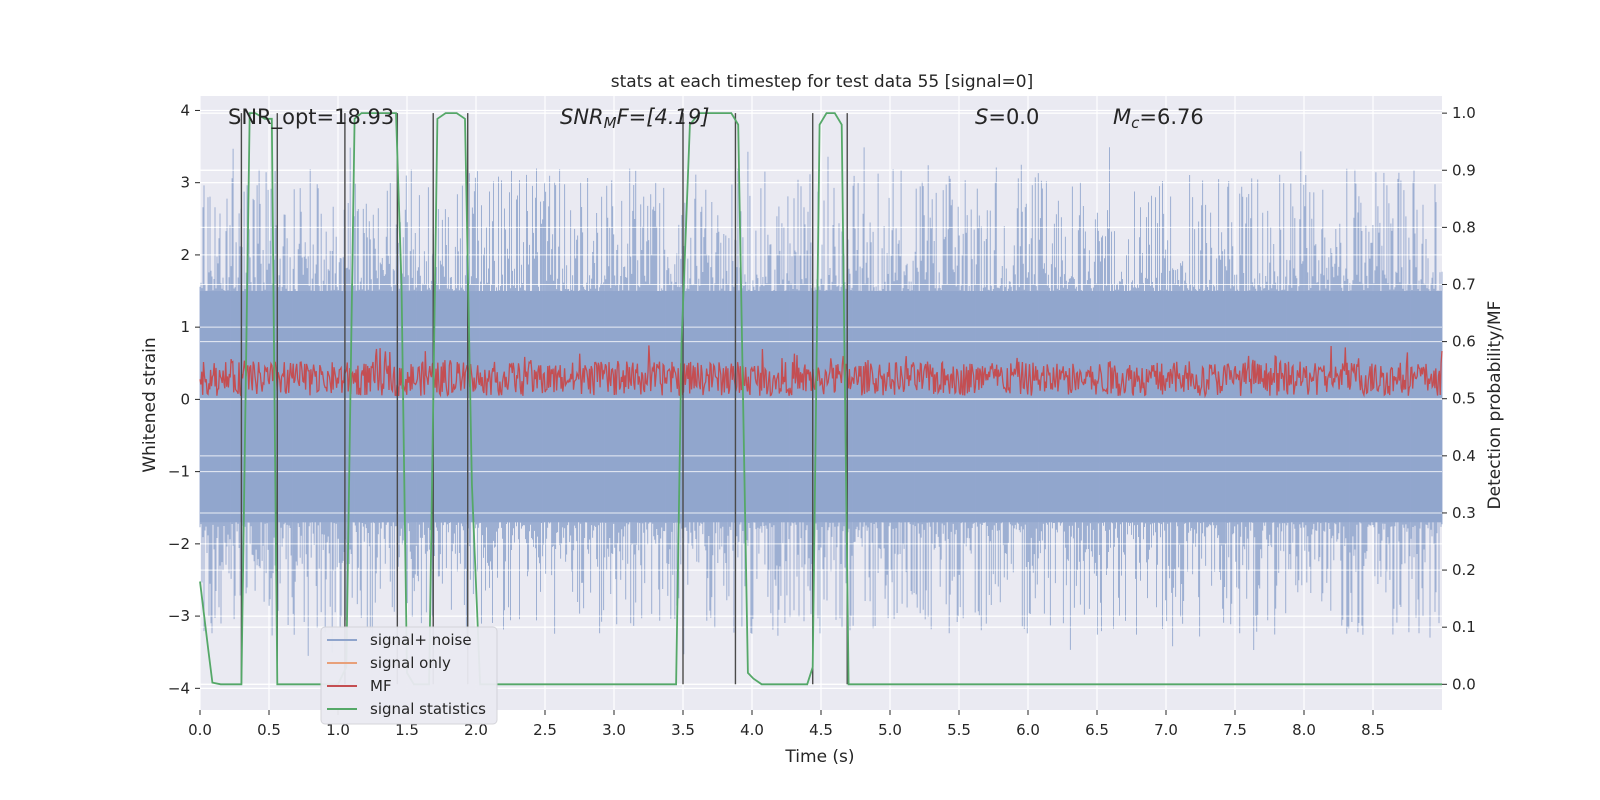  I want to click on x-tick-label: 0.5, so click(269, 730).